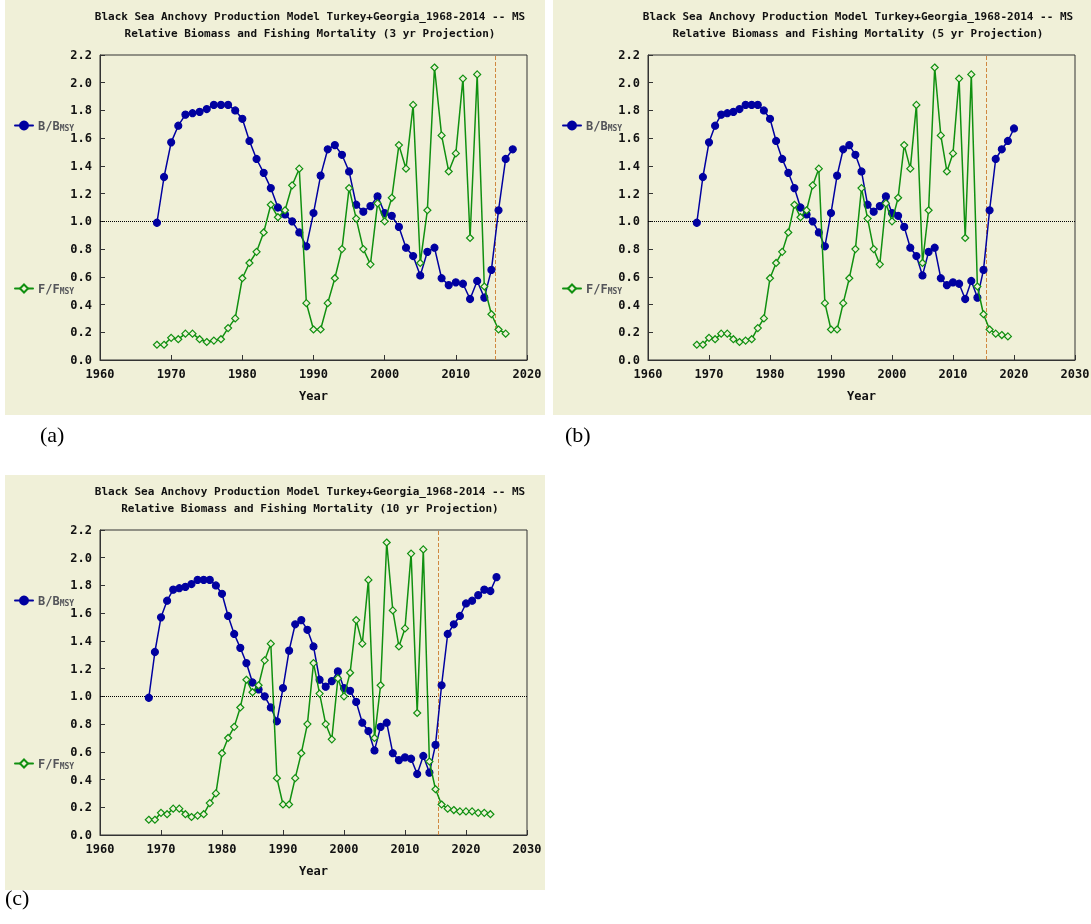  Describe the element at coordinates (527, 849) in the screenshot. I see `x-tick-label: 2030` at that location.